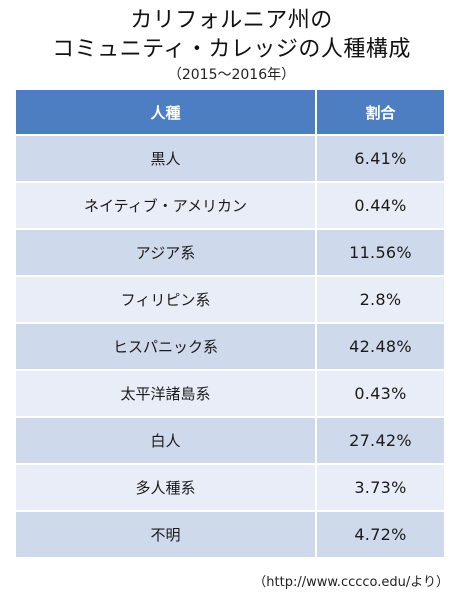 This screenshot has width=463, height=600. What do you see at coordinates (166, 113) in the screenshot?
I see `header-race: 人種` at bounding box center [166, 113].